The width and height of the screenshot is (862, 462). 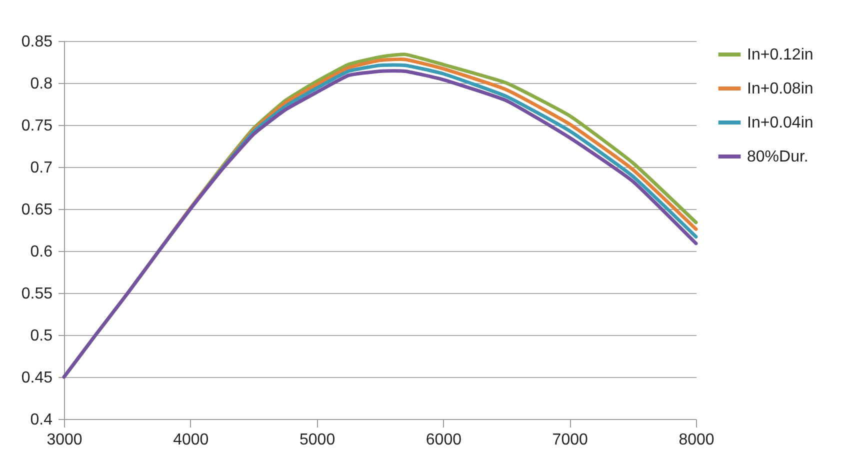 I want to click on x-tick-label: 5000, so click(x=318, y=440).